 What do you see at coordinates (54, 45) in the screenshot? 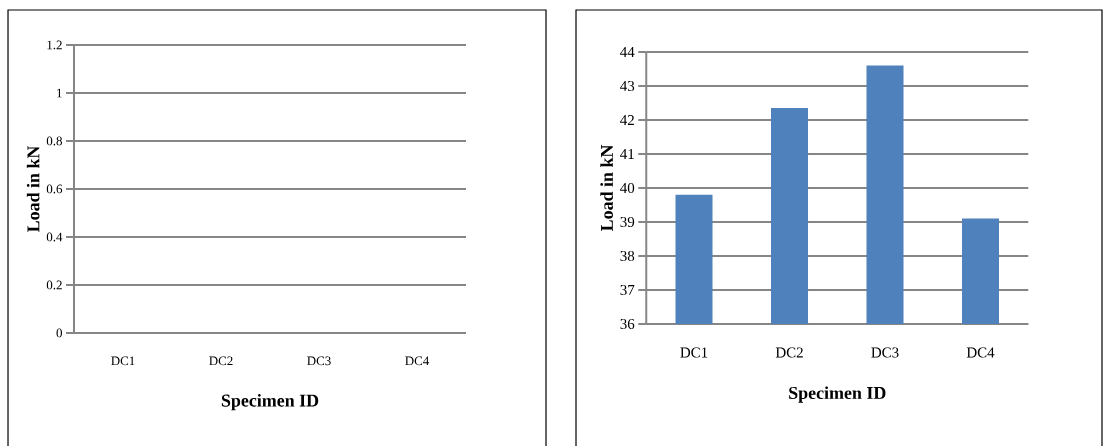
I see `y-tick-label: 1.2` at bounding box center [54, 45].